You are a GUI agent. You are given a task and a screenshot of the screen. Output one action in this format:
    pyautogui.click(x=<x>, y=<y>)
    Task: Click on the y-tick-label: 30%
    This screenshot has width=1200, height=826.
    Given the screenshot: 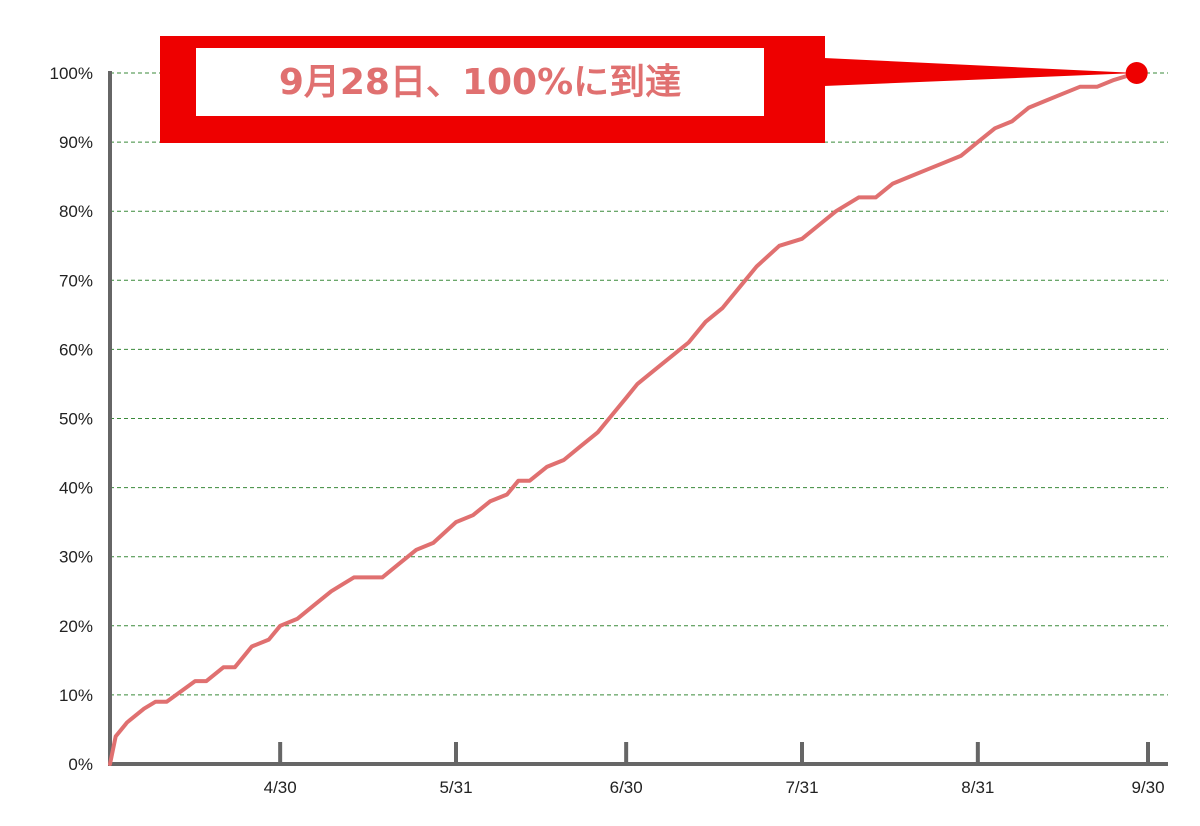 What is the action you would take?
    pyautogui.click(x=76, y=557)
    